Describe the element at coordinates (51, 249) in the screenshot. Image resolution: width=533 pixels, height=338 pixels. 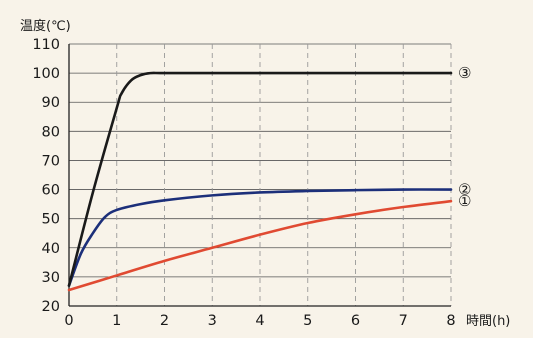
I see `y-tick-label: 40` at that location.